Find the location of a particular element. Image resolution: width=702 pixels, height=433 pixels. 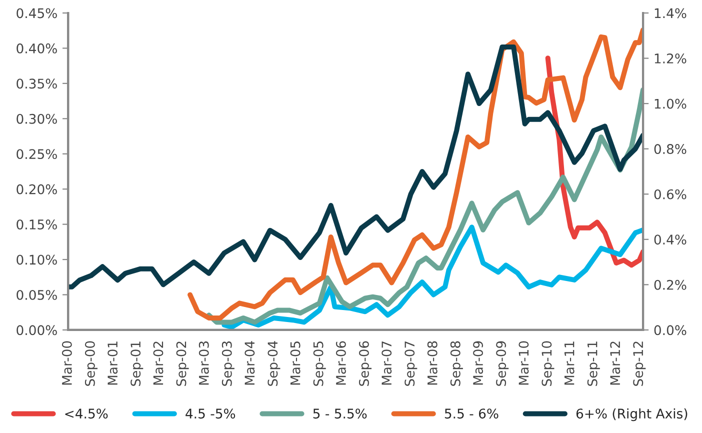

x-tick-label: Sep-10 is located at coordinates (548, 363).